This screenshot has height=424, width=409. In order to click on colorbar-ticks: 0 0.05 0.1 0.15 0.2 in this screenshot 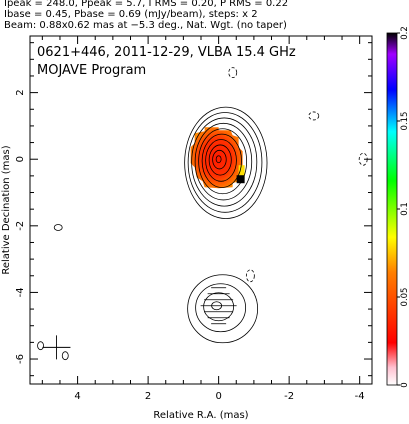, I will do `click(403, 207)`.